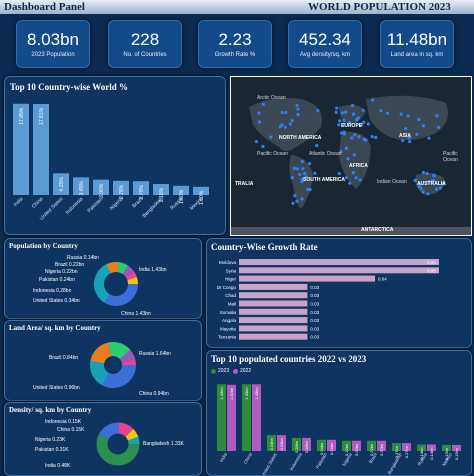 This screenshot has width=474, height=476. I want to click on population-donut, so click(116, 284).